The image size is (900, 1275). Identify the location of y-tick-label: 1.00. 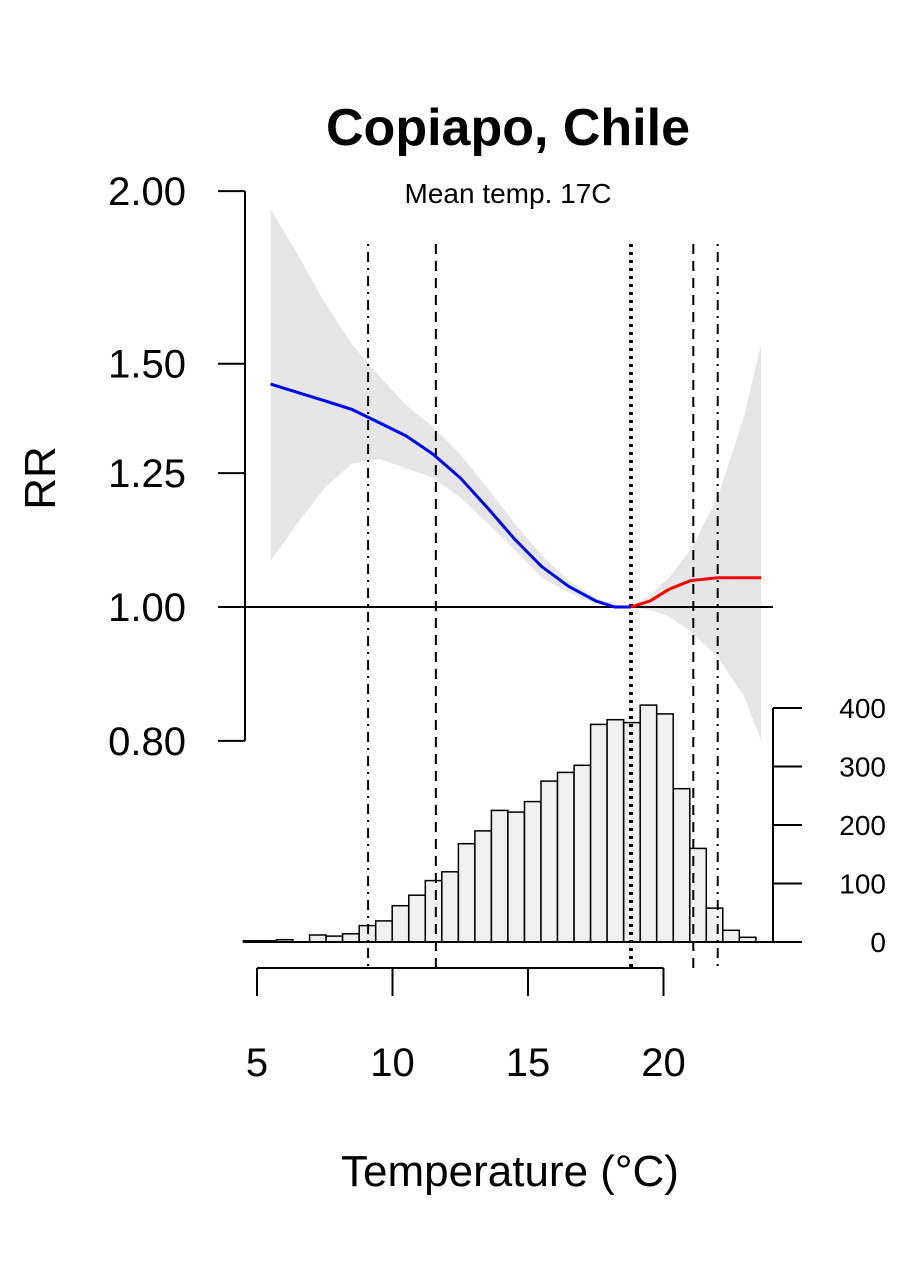
(147, 608).